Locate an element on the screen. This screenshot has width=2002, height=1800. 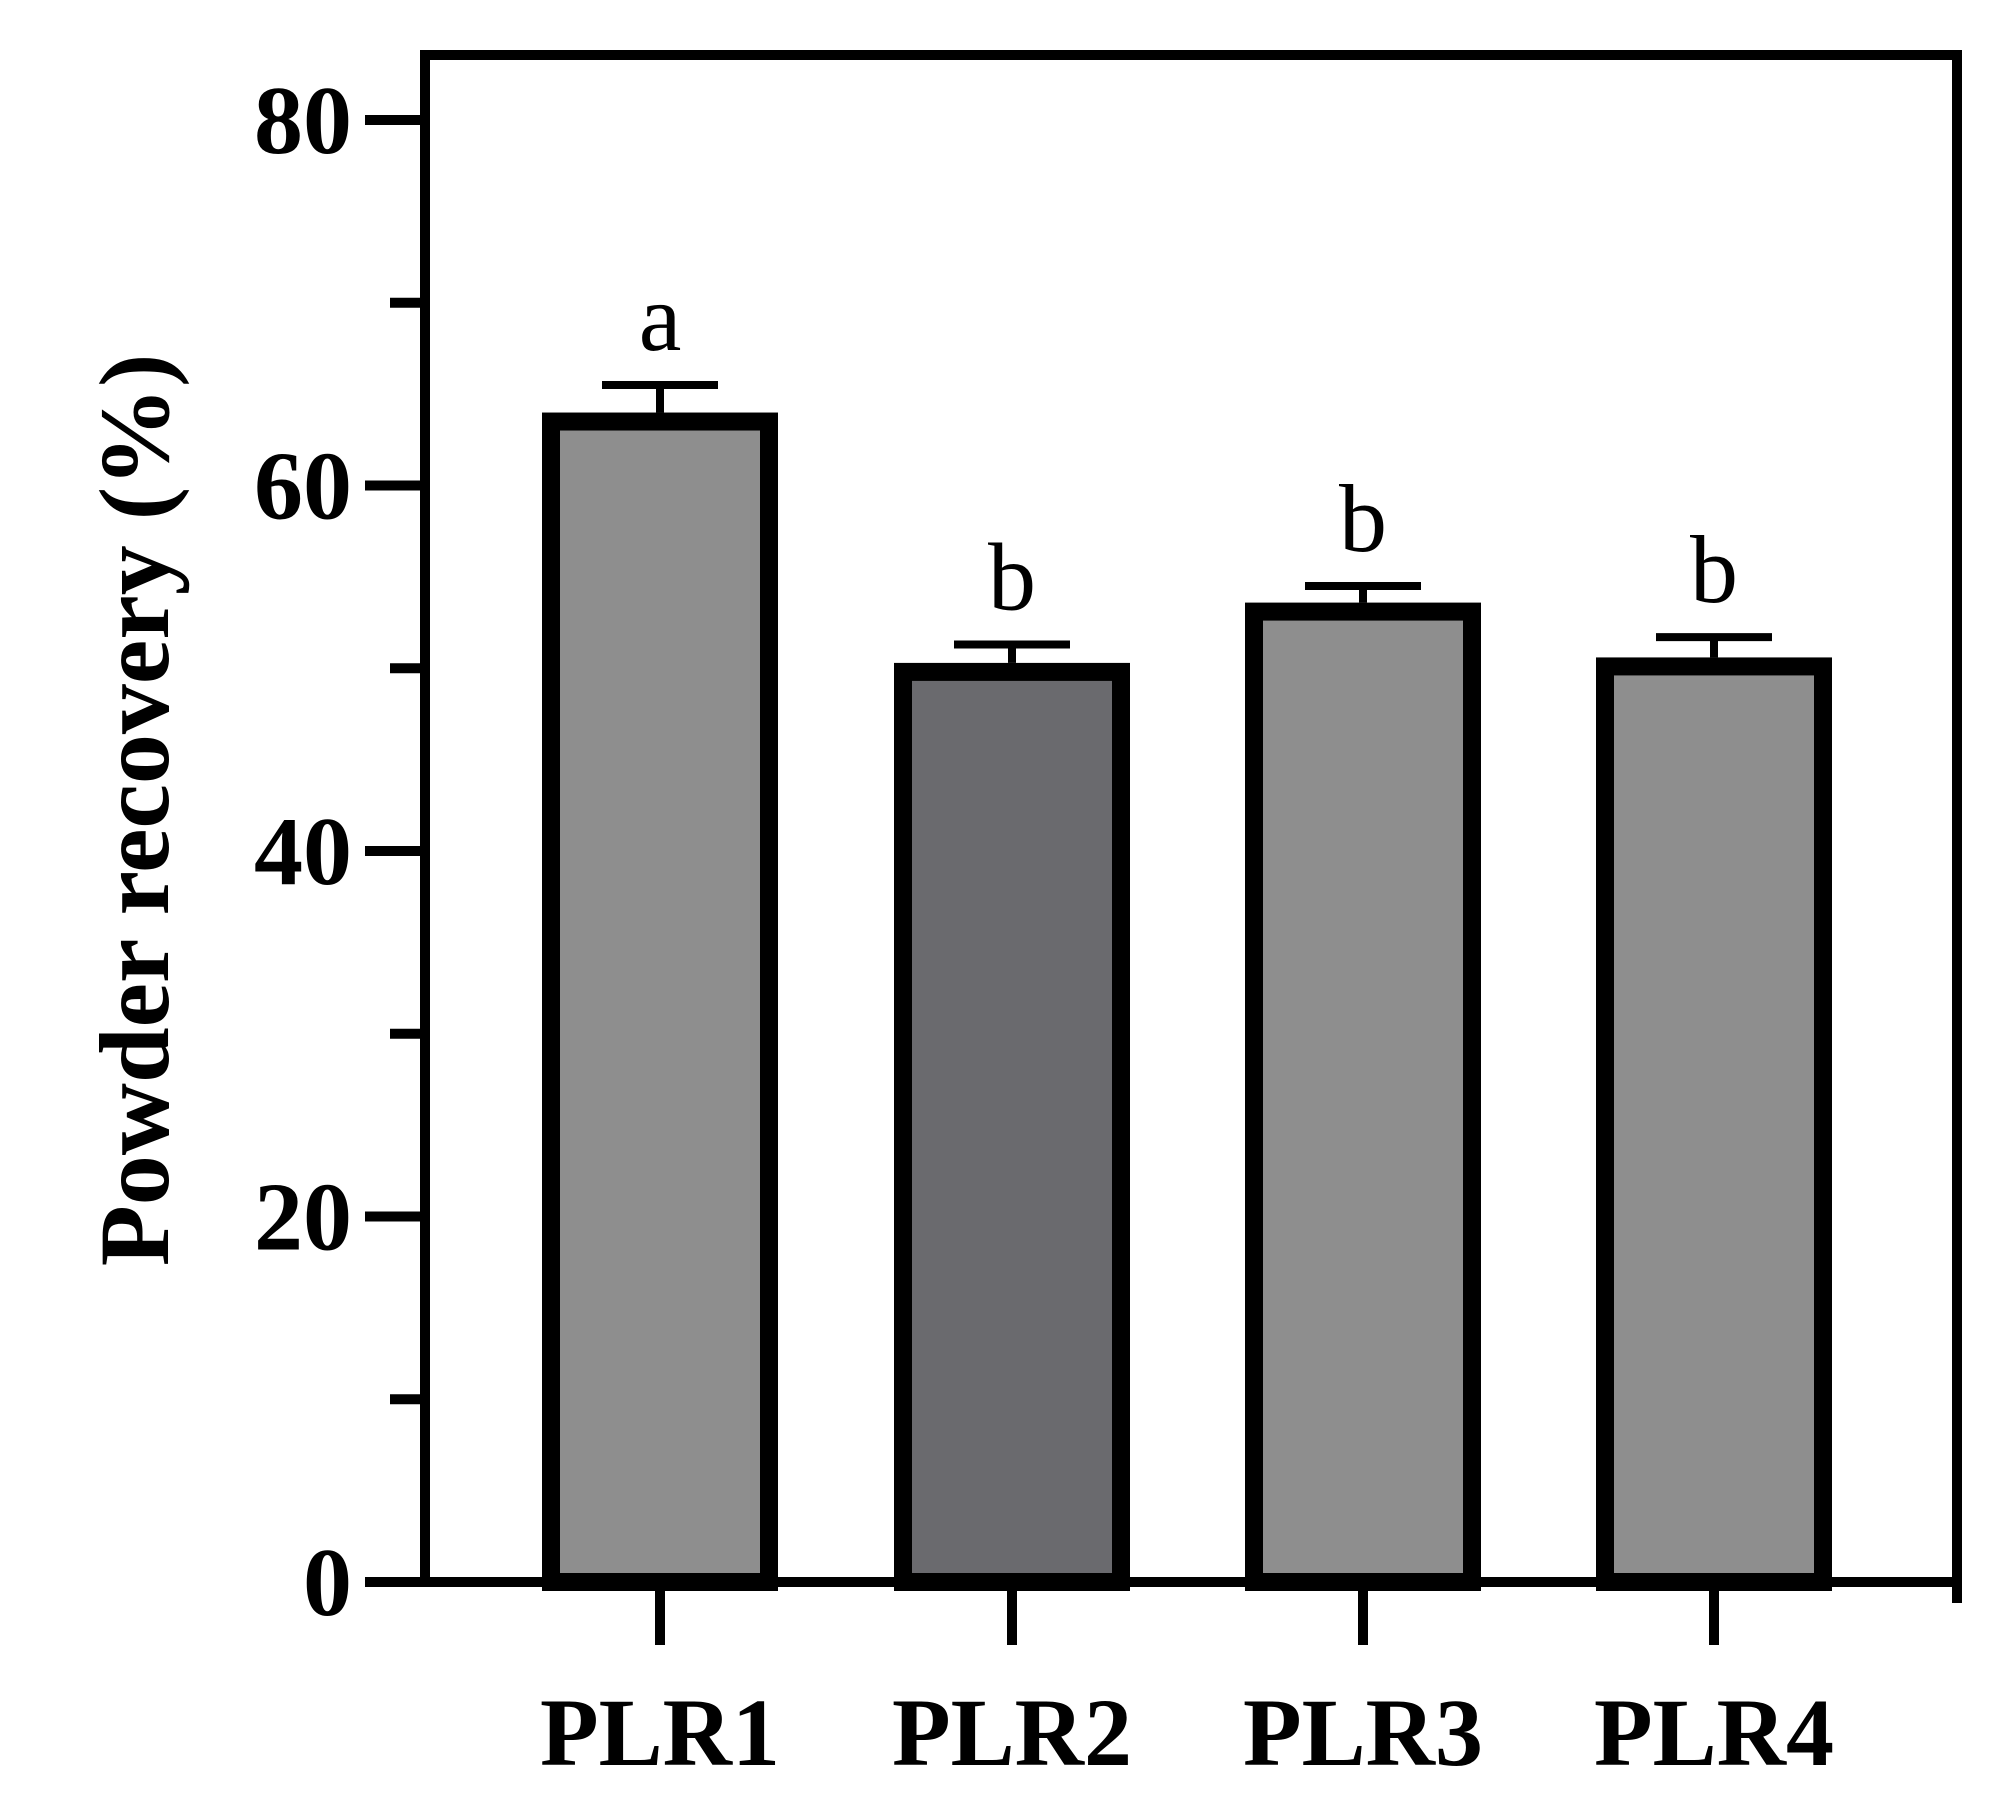
y-tick-label: 0 is located at coordinates (327, 1583).